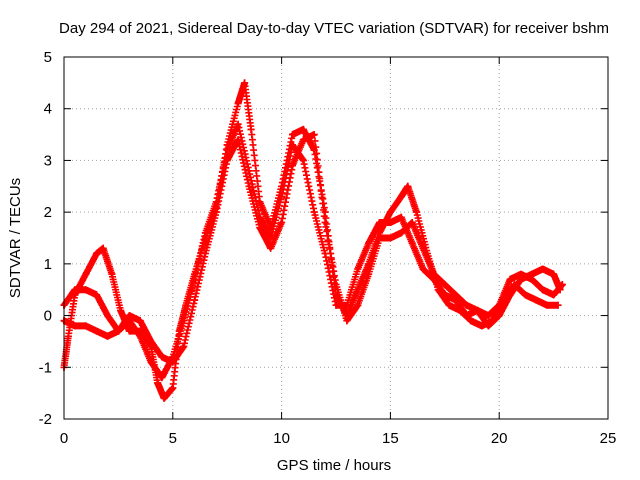  Describe the element at coordinates (48, 264) in the screenshot. I see `y-tick-label: 1` at that location.